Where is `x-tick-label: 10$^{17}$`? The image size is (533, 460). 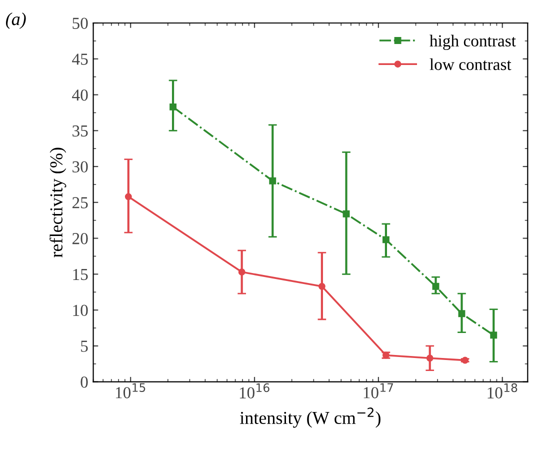
x-tick-label: 10$^{17}$ is located at coordinates (379, 390).